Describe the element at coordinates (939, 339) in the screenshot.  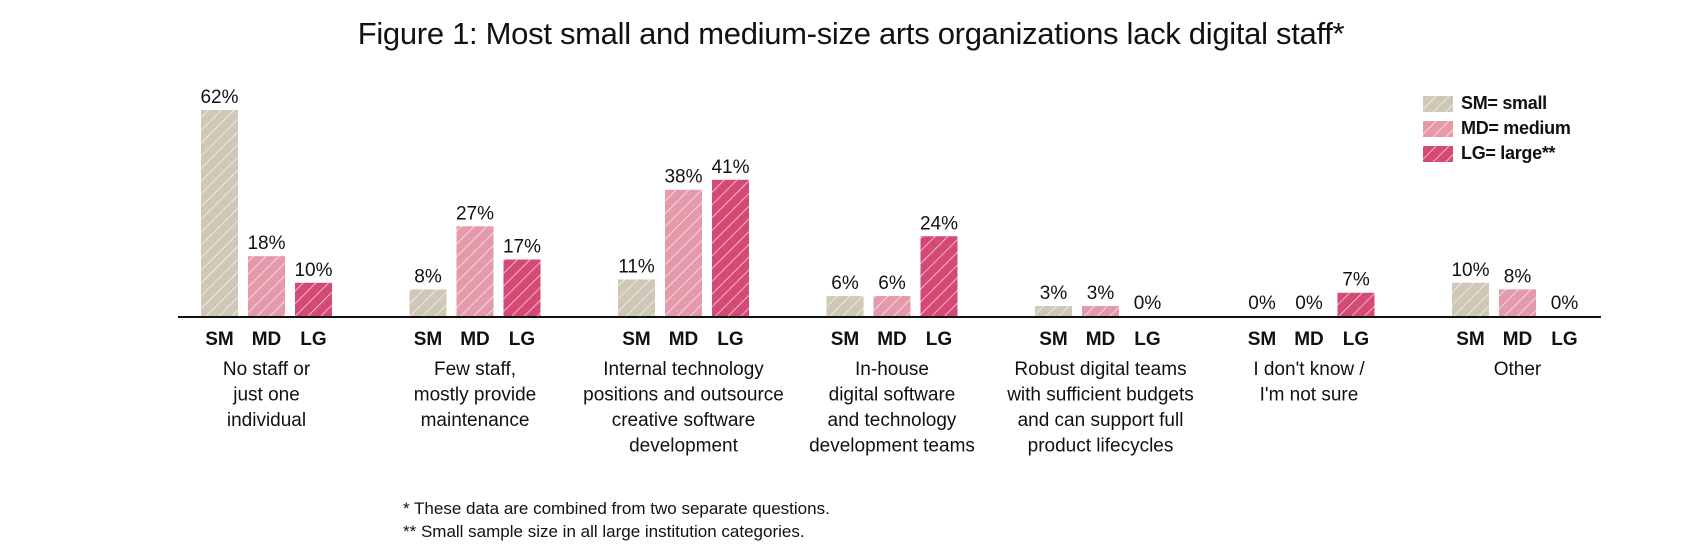
I see `series-code-label-g4-large: LG` at that location.